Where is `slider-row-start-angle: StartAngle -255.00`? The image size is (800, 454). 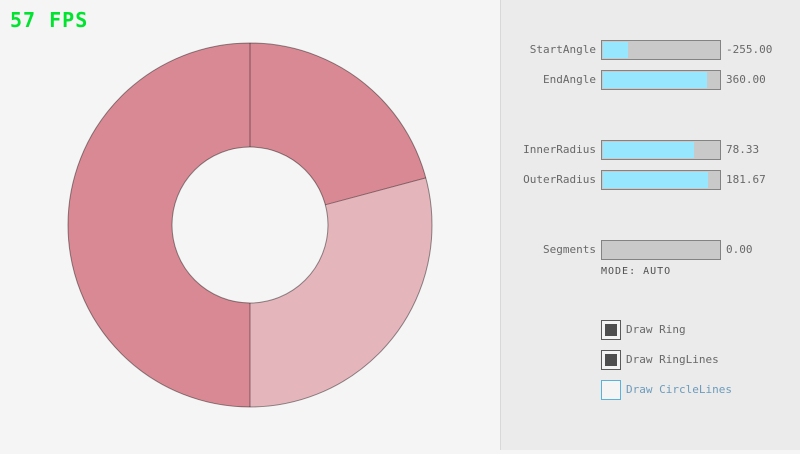 slider-row-start-angle: StartAngle -255.00 is located at coordinates (650, 50).